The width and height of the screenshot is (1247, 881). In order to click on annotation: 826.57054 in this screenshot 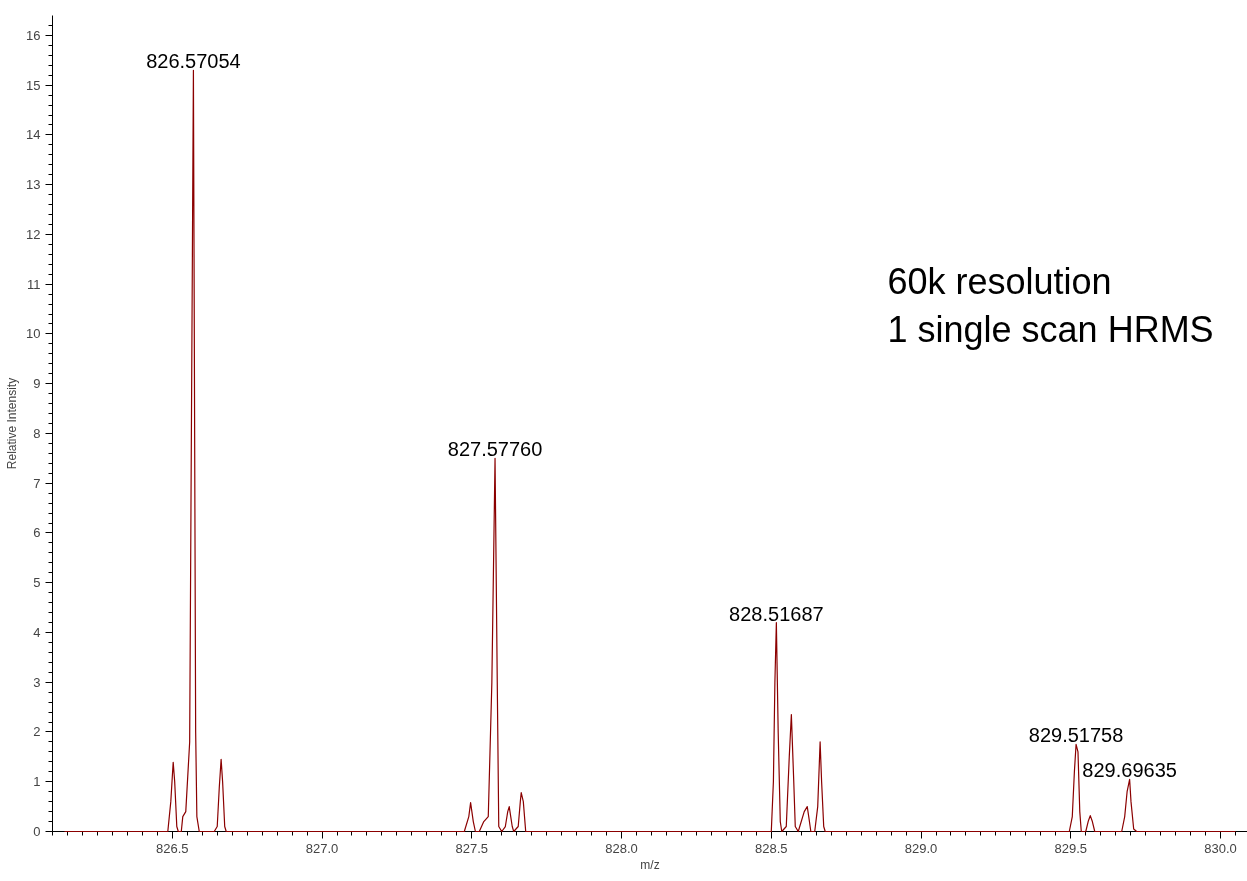, I will do `click(193, 61)`.